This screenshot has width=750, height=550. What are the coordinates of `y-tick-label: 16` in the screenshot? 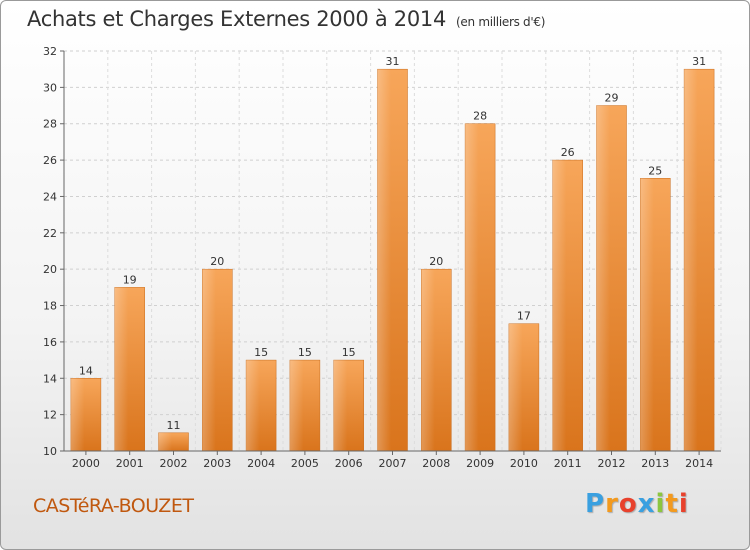 It's located at (50, 342).